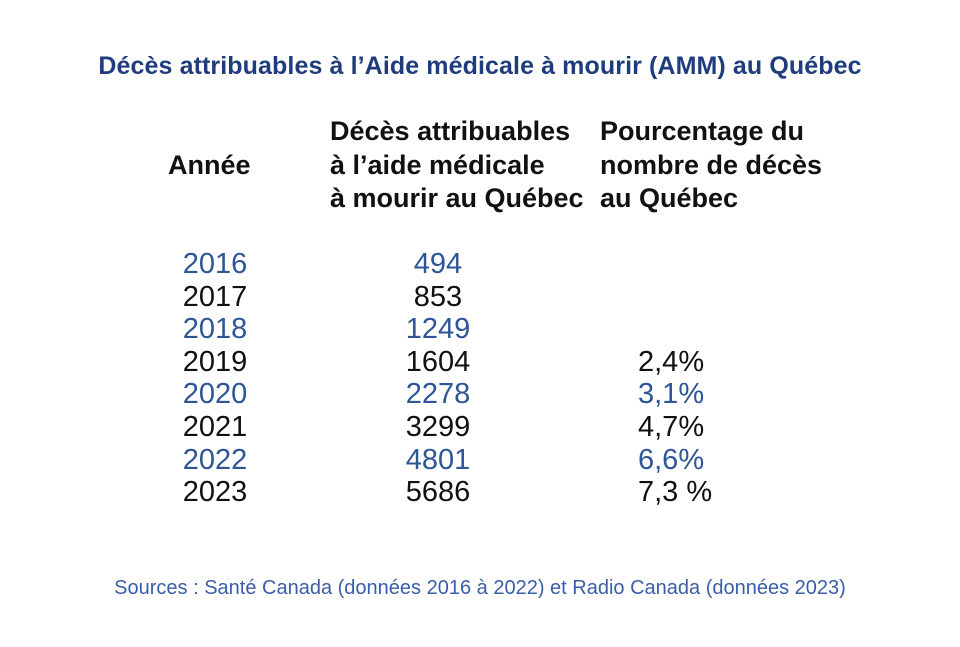  Describe the element at coordinates (215, 329) in the screenshot. I see `cell-year: 2018` at that location.